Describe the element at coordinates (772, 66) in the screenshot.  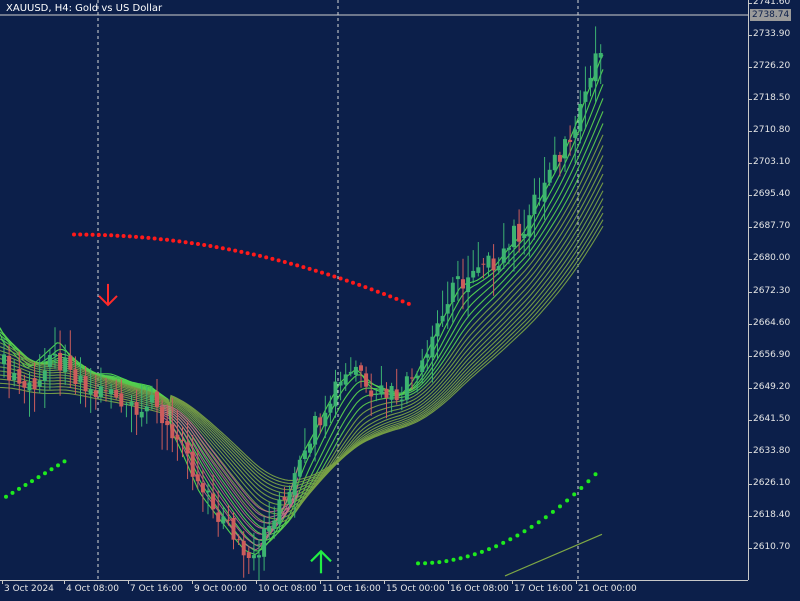
I see `price-label: 2726.20` at that location.